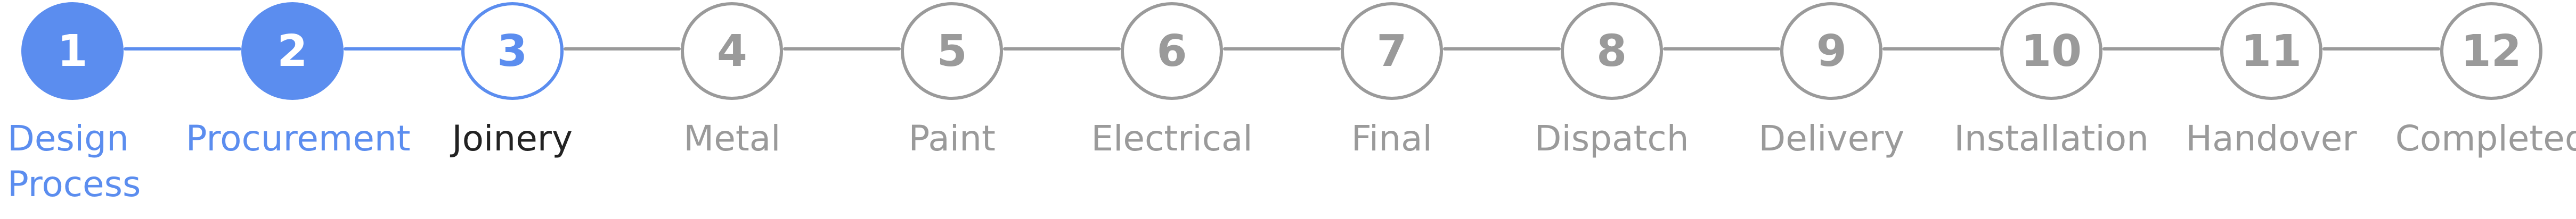 The height and width of the screenshot is (219, 2576). What do you see at coordinates (952, 138) in the screenshot?
I see `step-label: Paint` at bounding box center [952, 138].